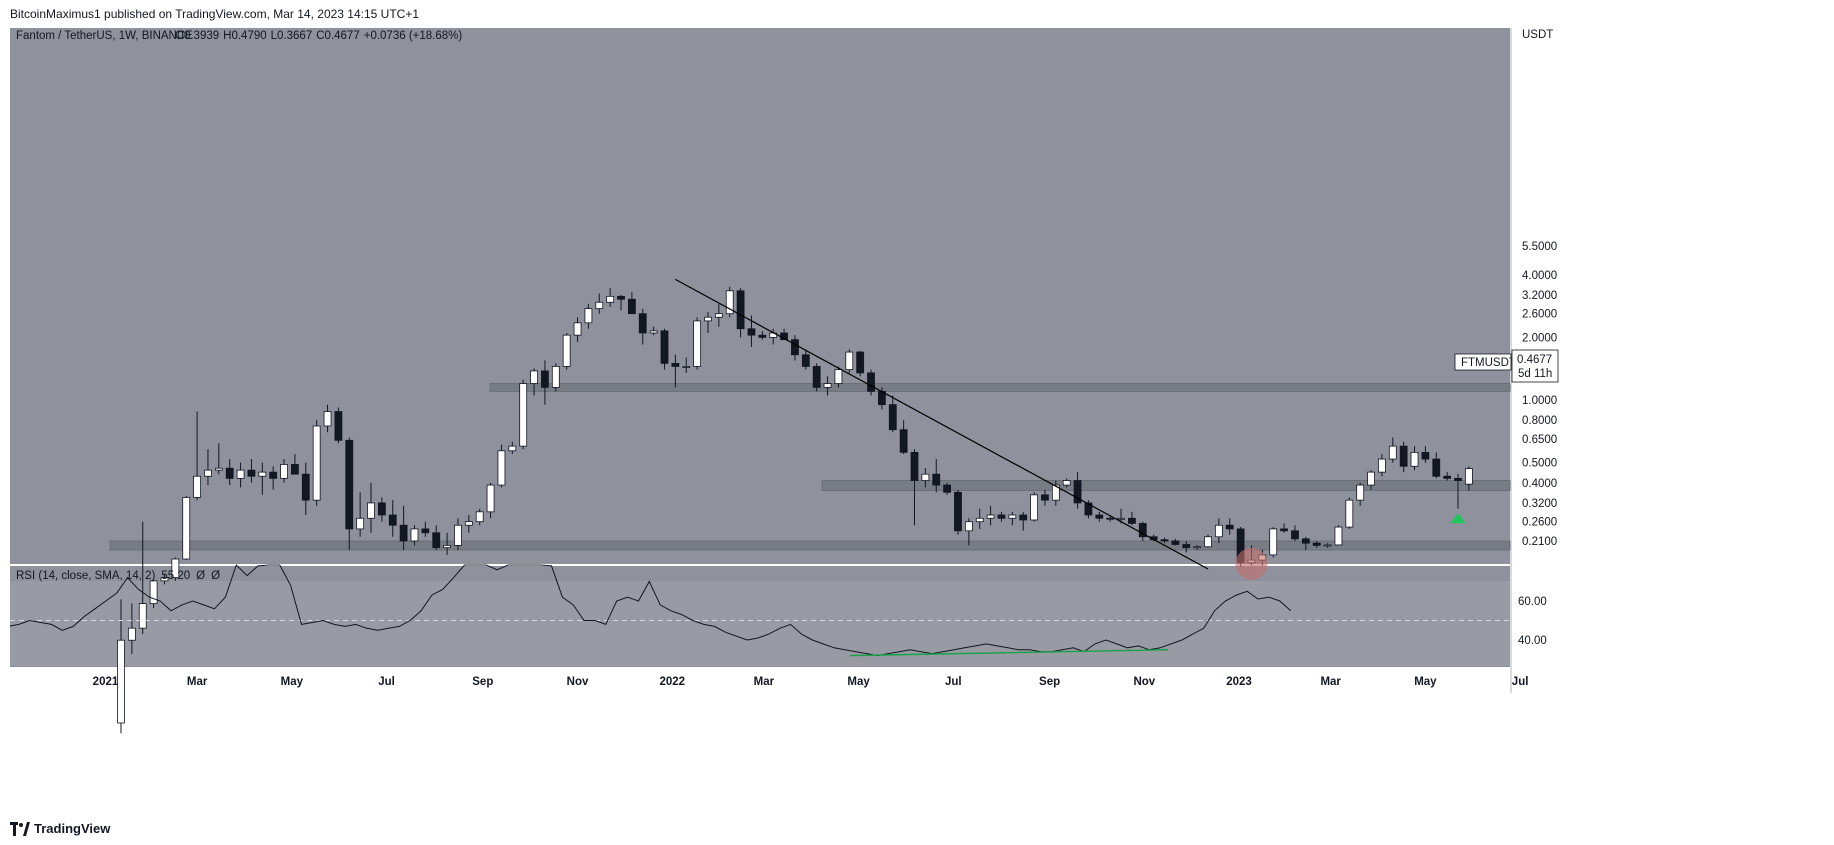  Describe the element at coordinates (197, 682) in the screenshot. I see `time-tick-label: Mar` at that location.